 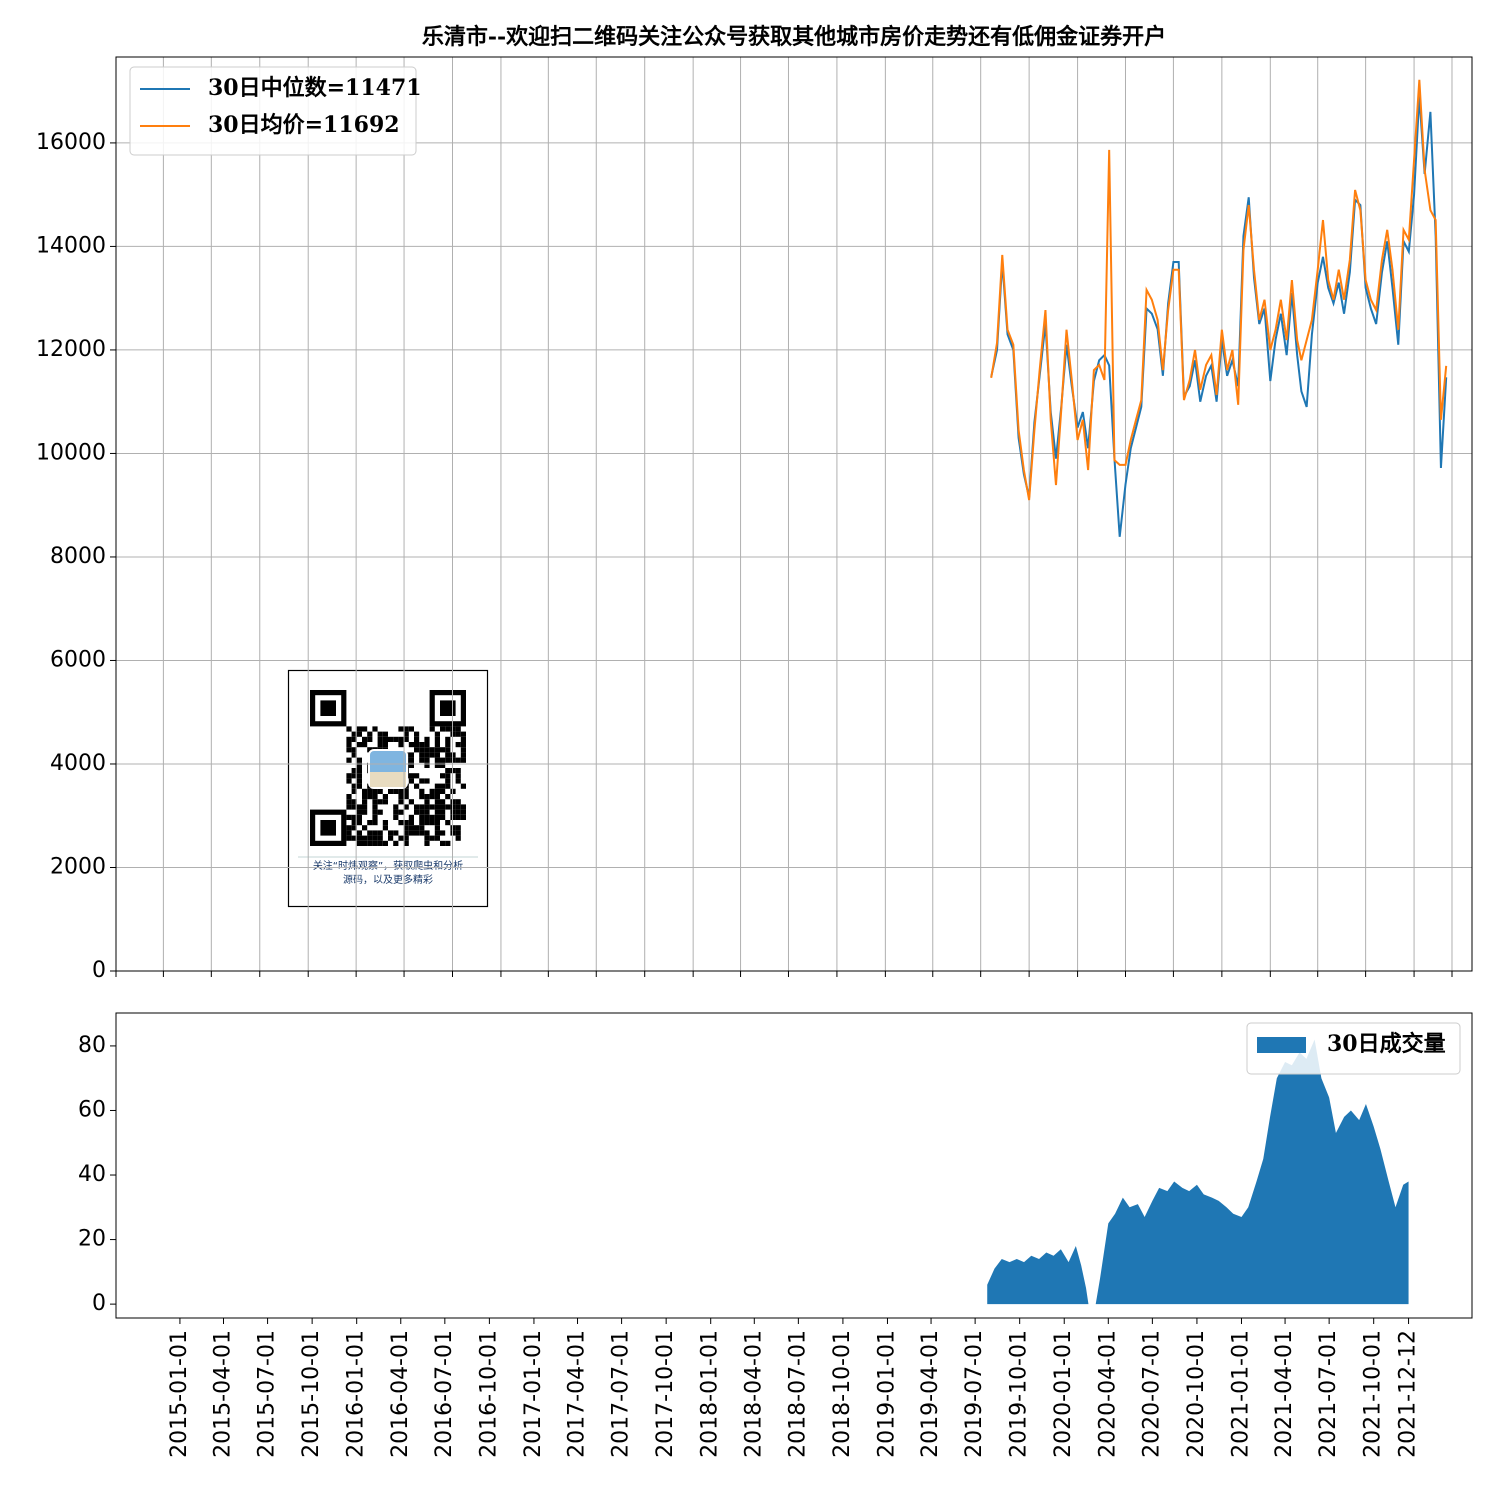 What do you see at coordinates (710, 1394) in the screenshot?
I see `x-tick-label: 2018-01-01` at bounding box center [710, 1394].